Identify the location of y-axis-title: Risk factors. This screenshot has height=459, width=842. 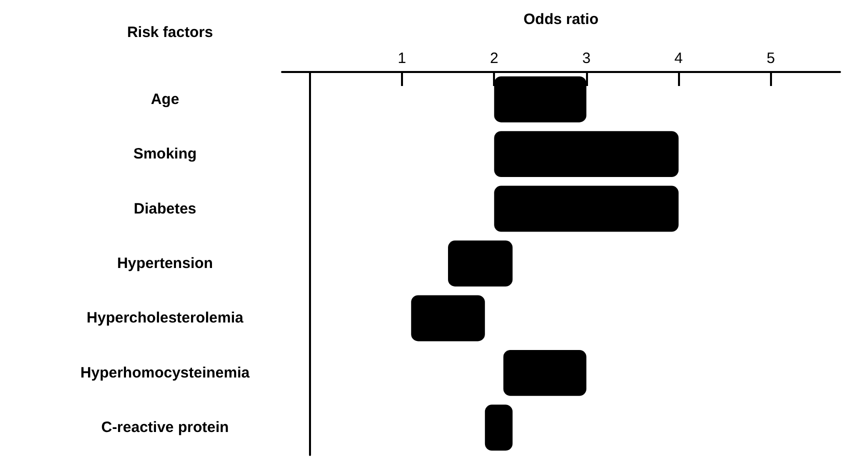
(170, 32).